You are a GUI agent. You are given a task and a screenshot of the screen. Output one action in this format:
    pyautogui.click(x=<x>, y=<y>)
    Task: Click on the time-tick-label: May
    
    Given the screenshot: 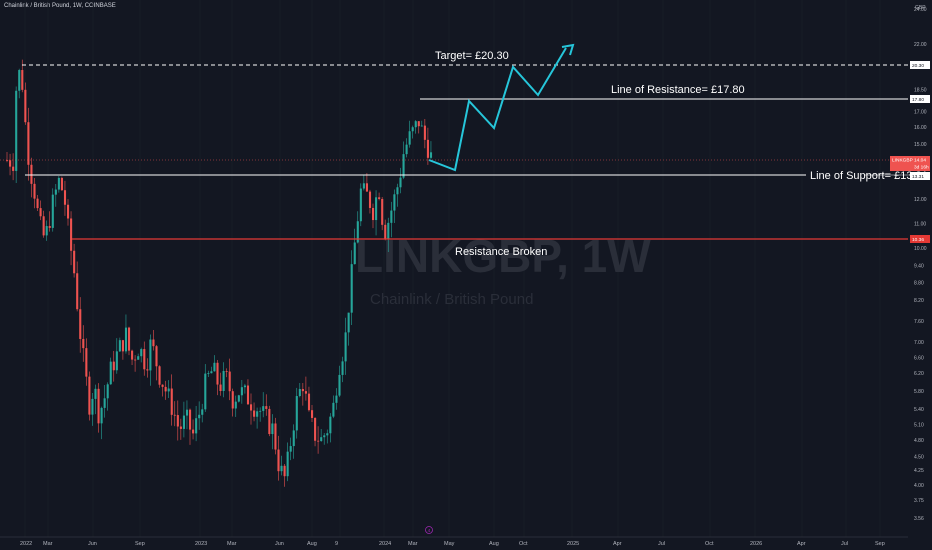 What is the action you would take?
    pyautogui.click(x=449, y=544)
    